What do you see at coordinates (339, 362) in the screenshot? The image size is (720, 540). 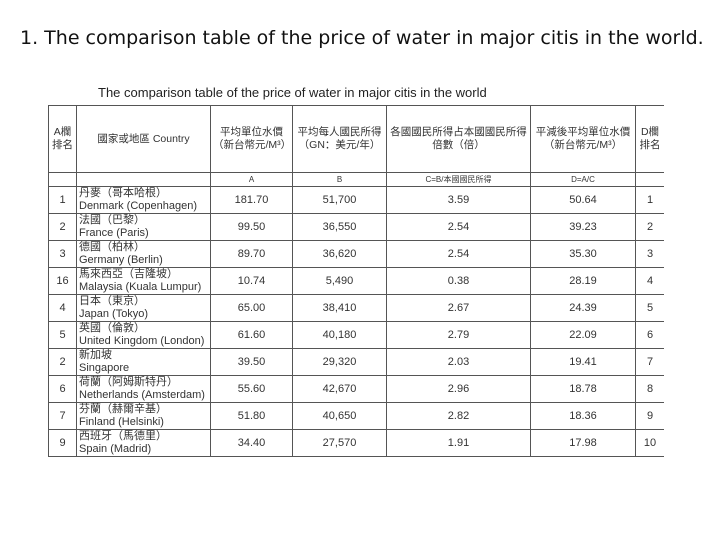 I see `value-cell: 29,320` at bounding box center [339, 362].